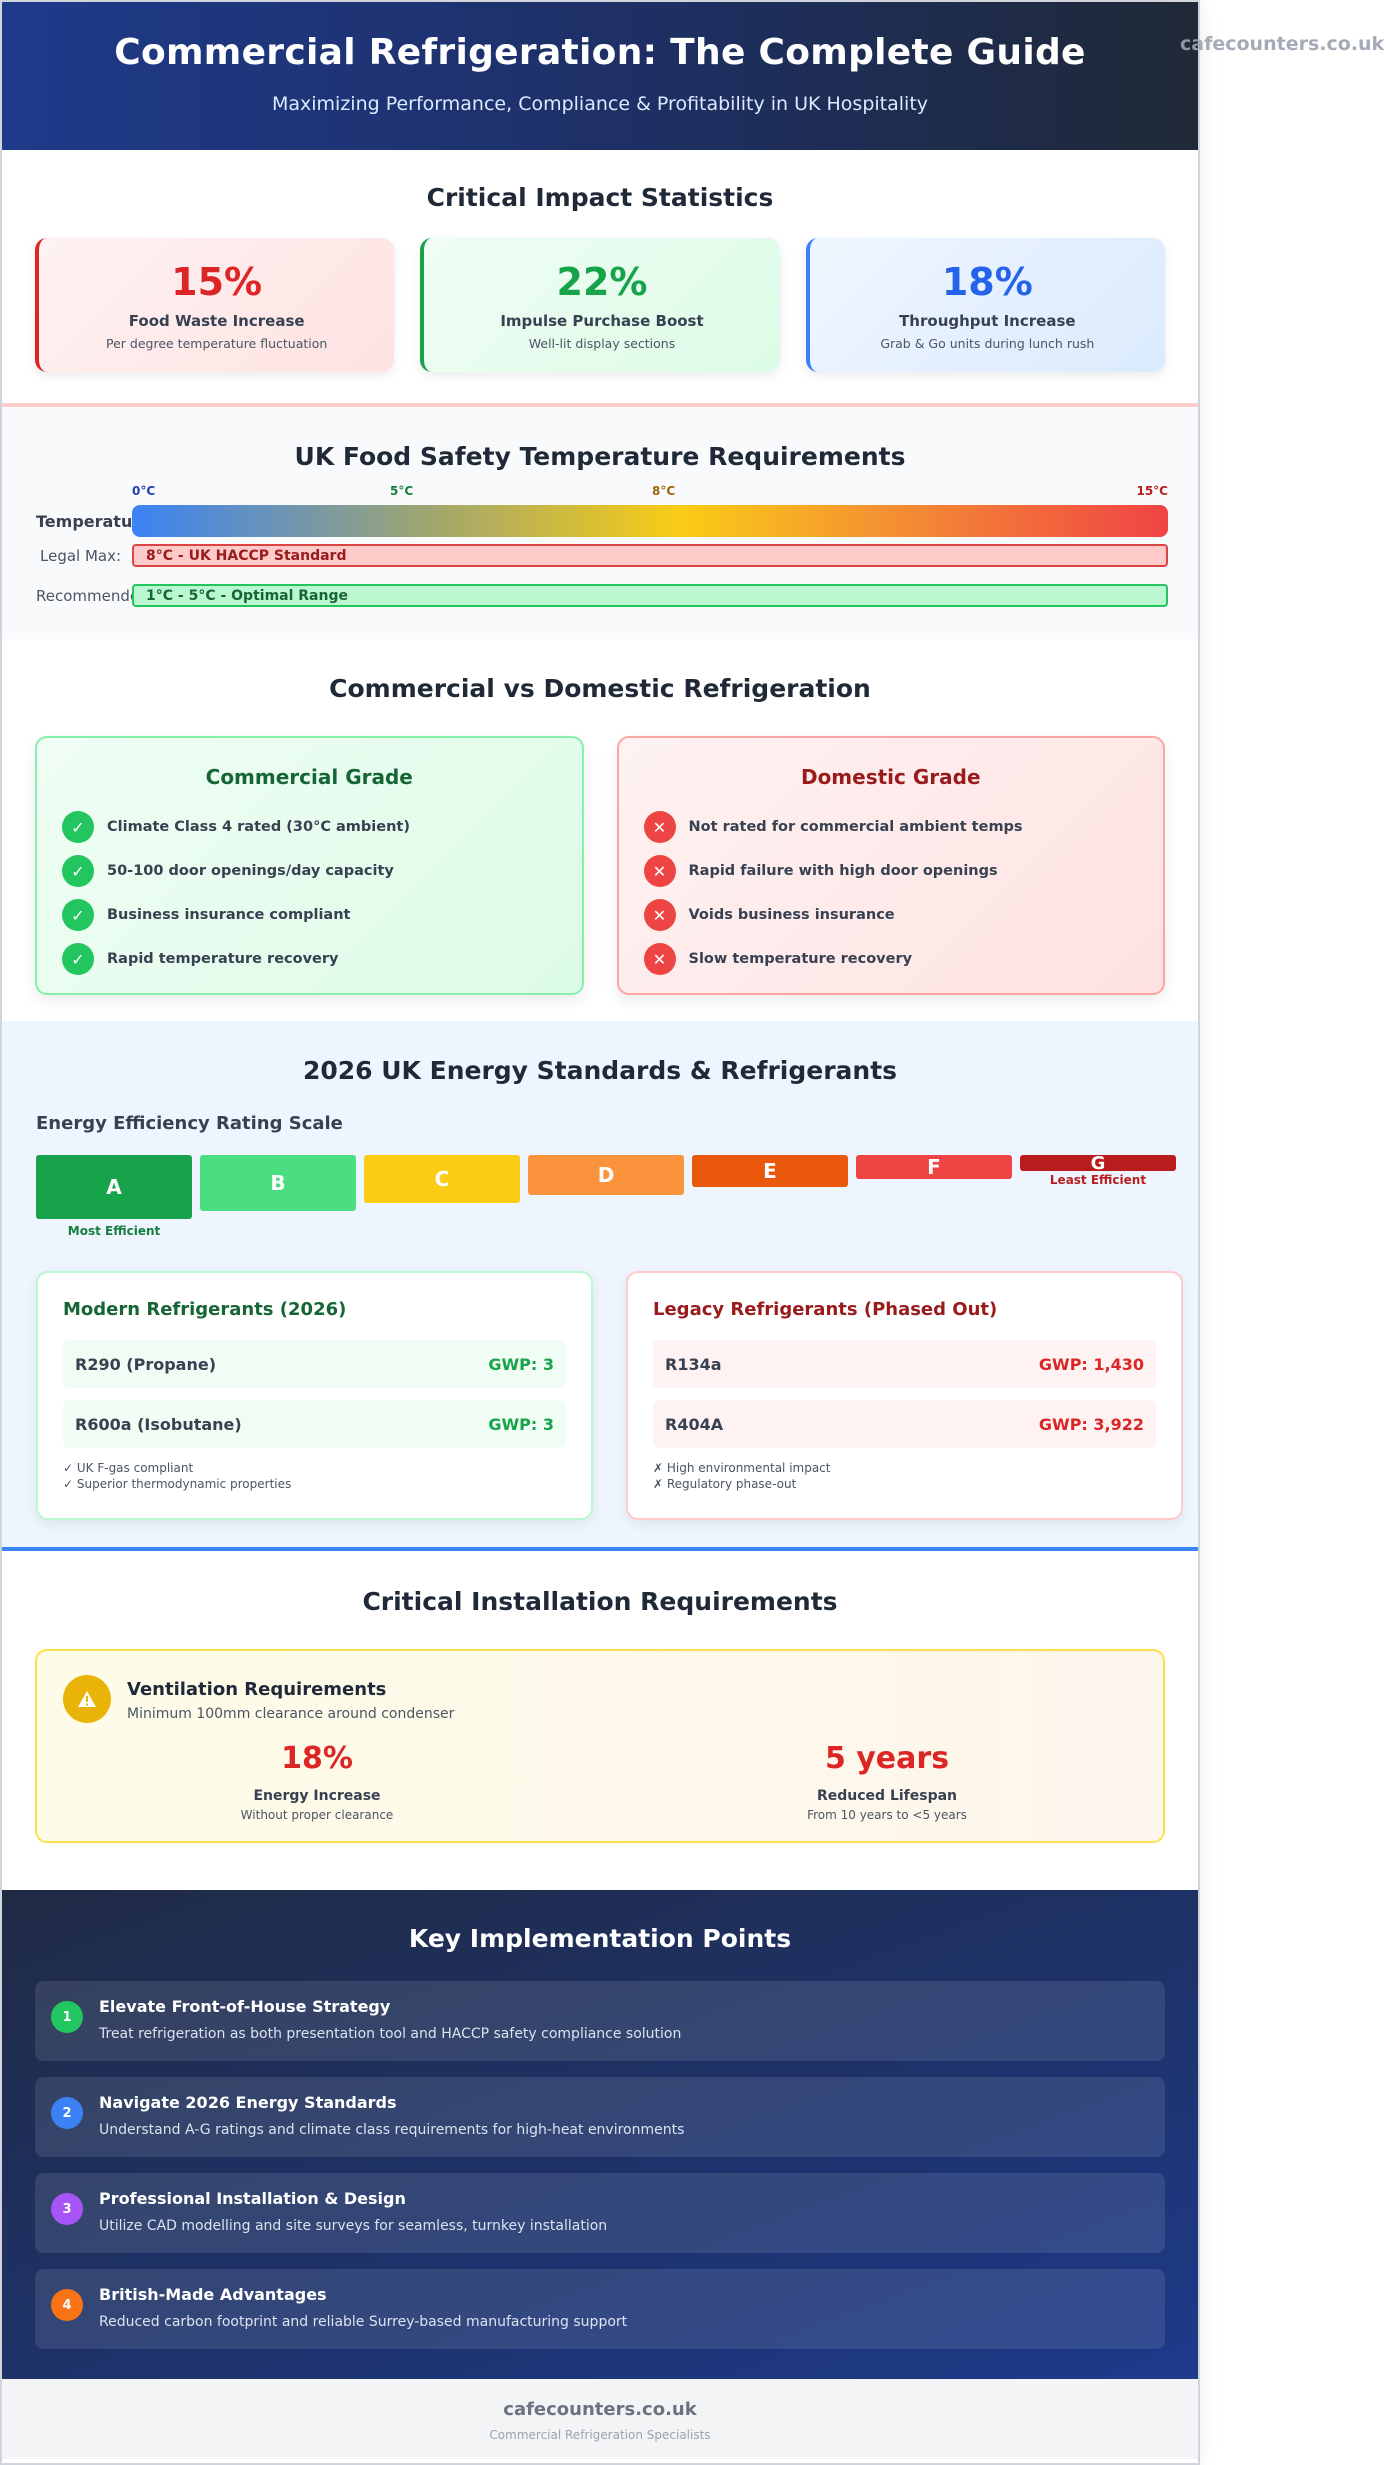 This screenshot has height=2465, width=1388. I want to click on feature-item: ✓ Rapid temperature recovery, so click(309, 959).